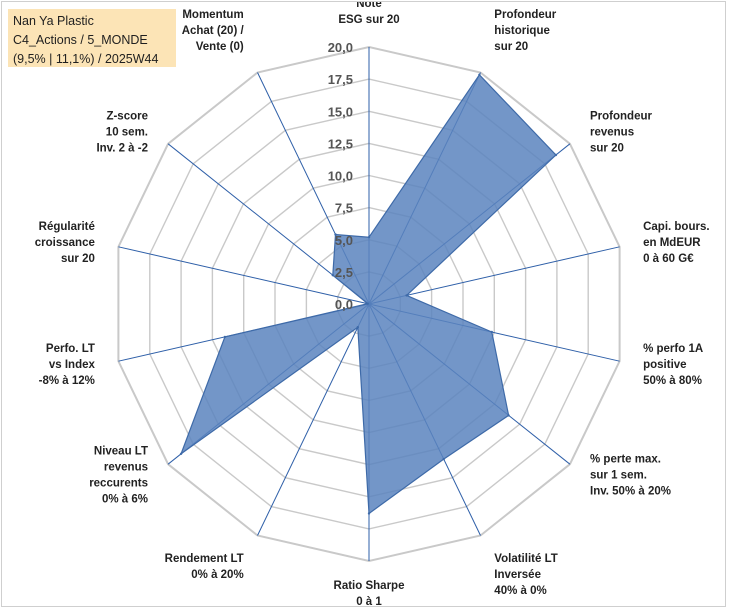 The image size is (729, 610). Describe the element at coordinates (369, 594) in the screenshot. I see `axis-label: Ratio Sharpe 0 à 1` at that location.